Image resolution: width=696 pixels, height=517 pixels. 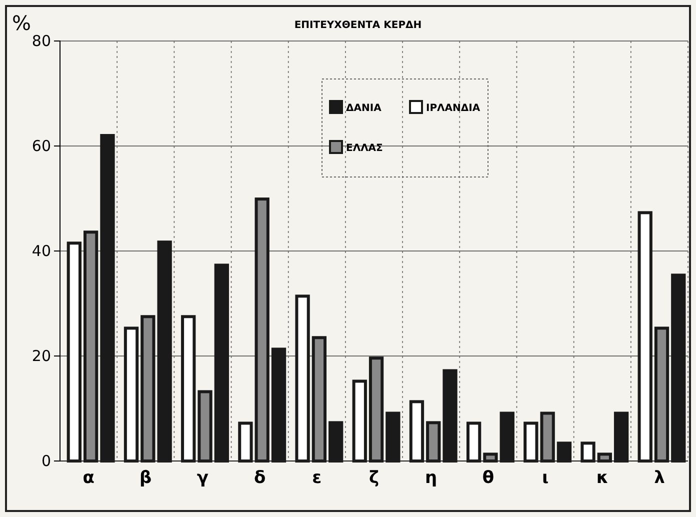 I want to click on y-tick-label: 60, so click(x=41, y=145).